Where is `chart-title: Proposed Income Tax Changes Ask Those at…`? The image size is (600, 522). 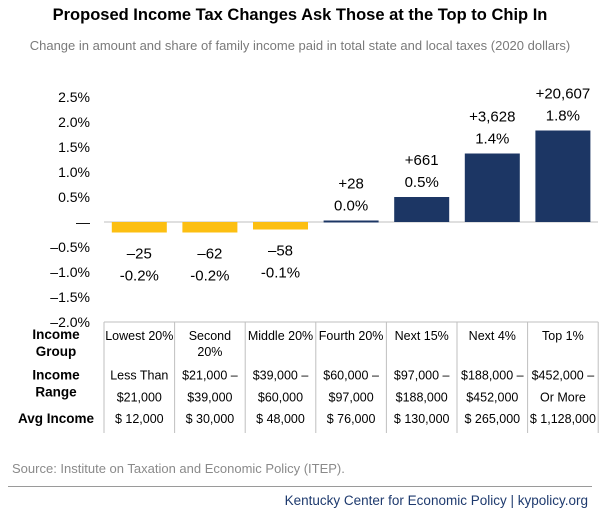 chart-title: Proposed Income Tax Changes Ask Those at… is located at coordinates (300, 15).